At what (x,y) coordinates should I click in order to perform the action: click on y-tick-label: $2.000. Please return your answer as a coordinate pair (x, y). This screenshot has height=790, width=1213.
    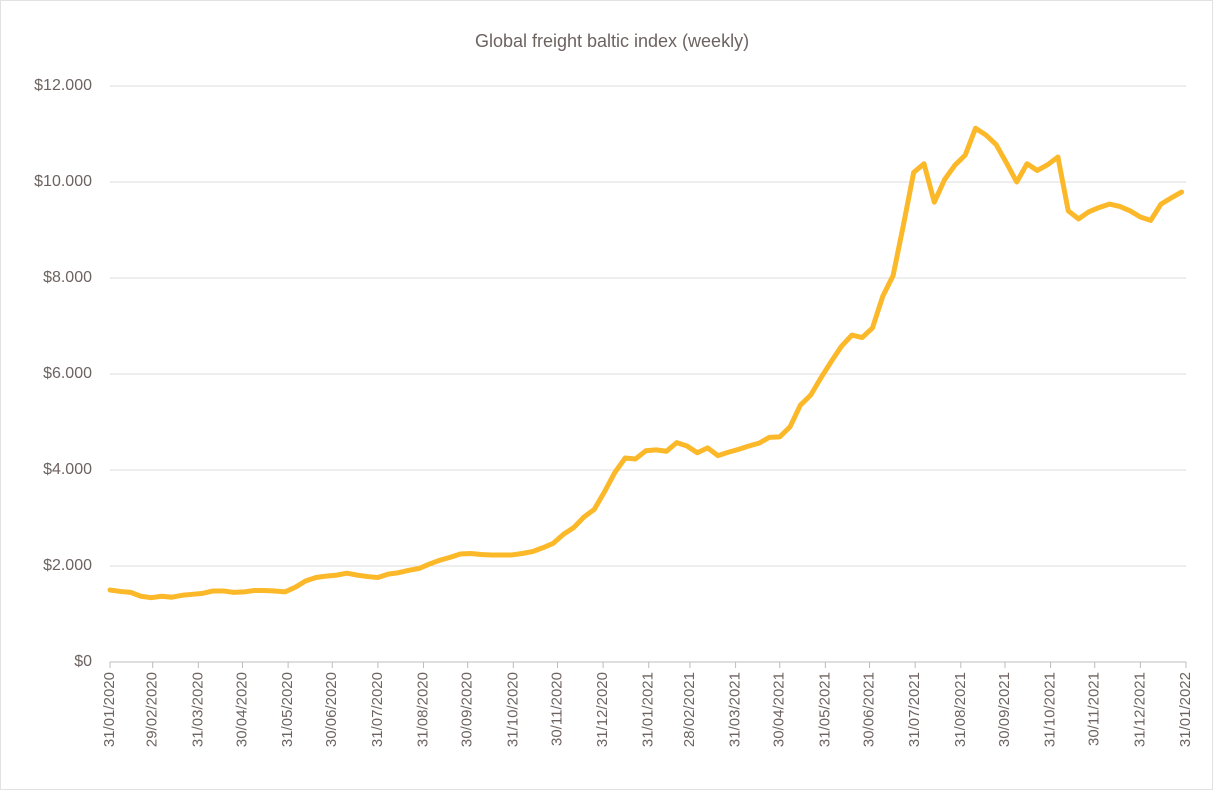
    Looking at the image, I should click on (67, 565).